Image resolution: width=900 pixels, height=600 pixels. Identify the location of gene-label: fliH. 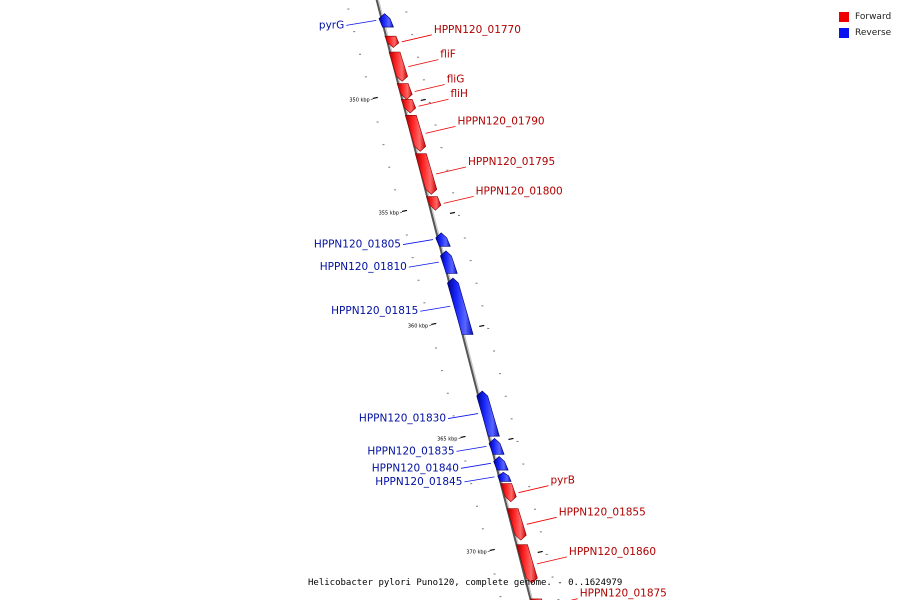
(458, 94).